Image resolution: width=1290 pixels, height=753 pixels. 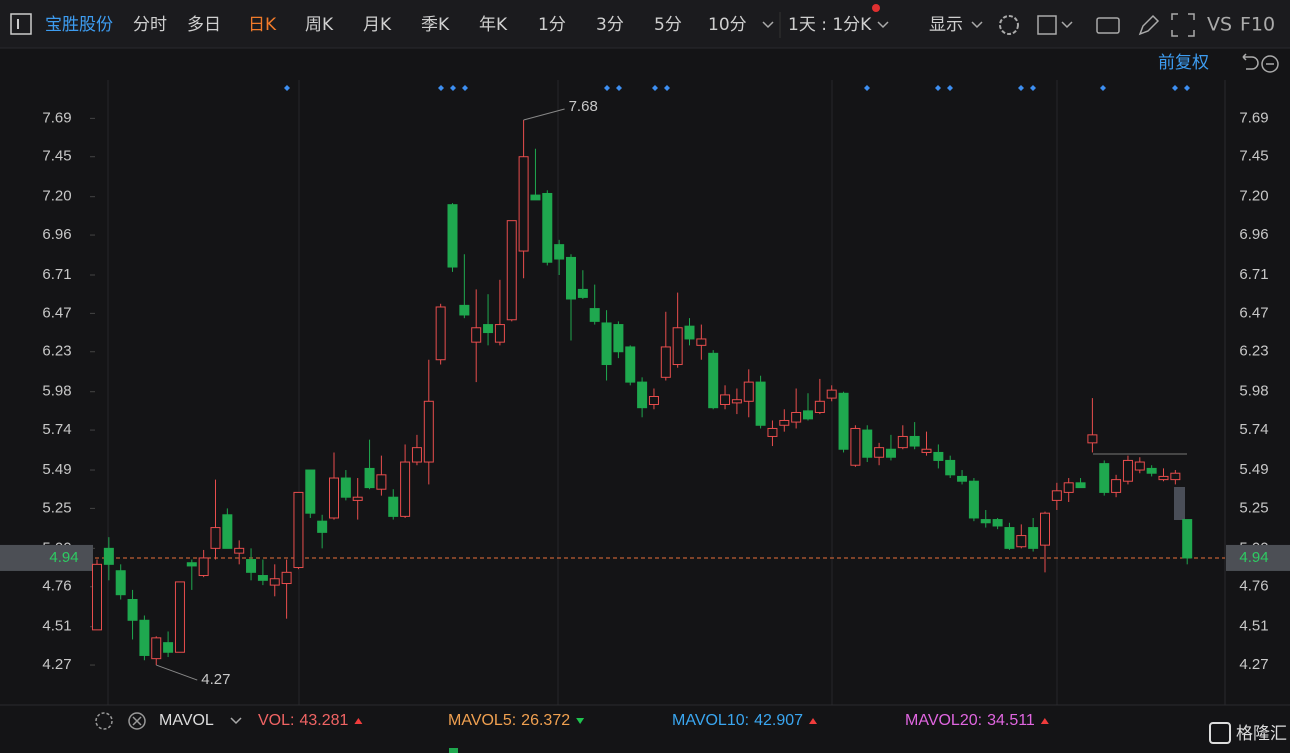 I want to click on y-tick-label-right: 6.96, so click(x=1253, y=234).